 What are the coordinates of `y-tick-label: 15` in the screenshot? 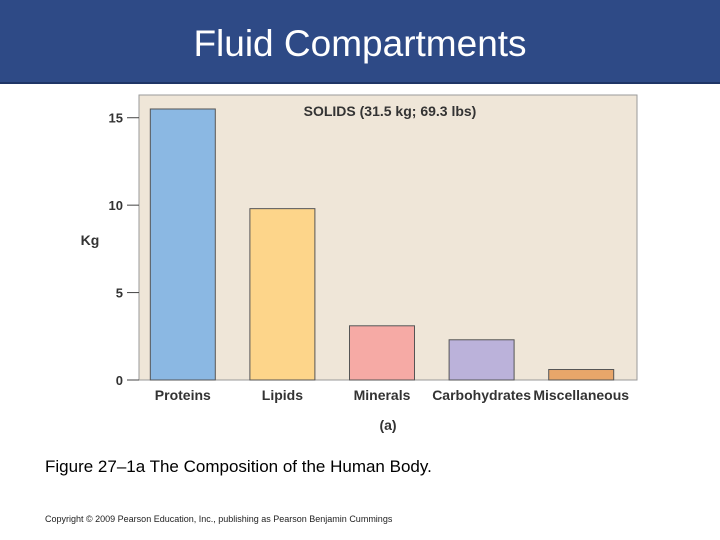 It's located at (116, 118).